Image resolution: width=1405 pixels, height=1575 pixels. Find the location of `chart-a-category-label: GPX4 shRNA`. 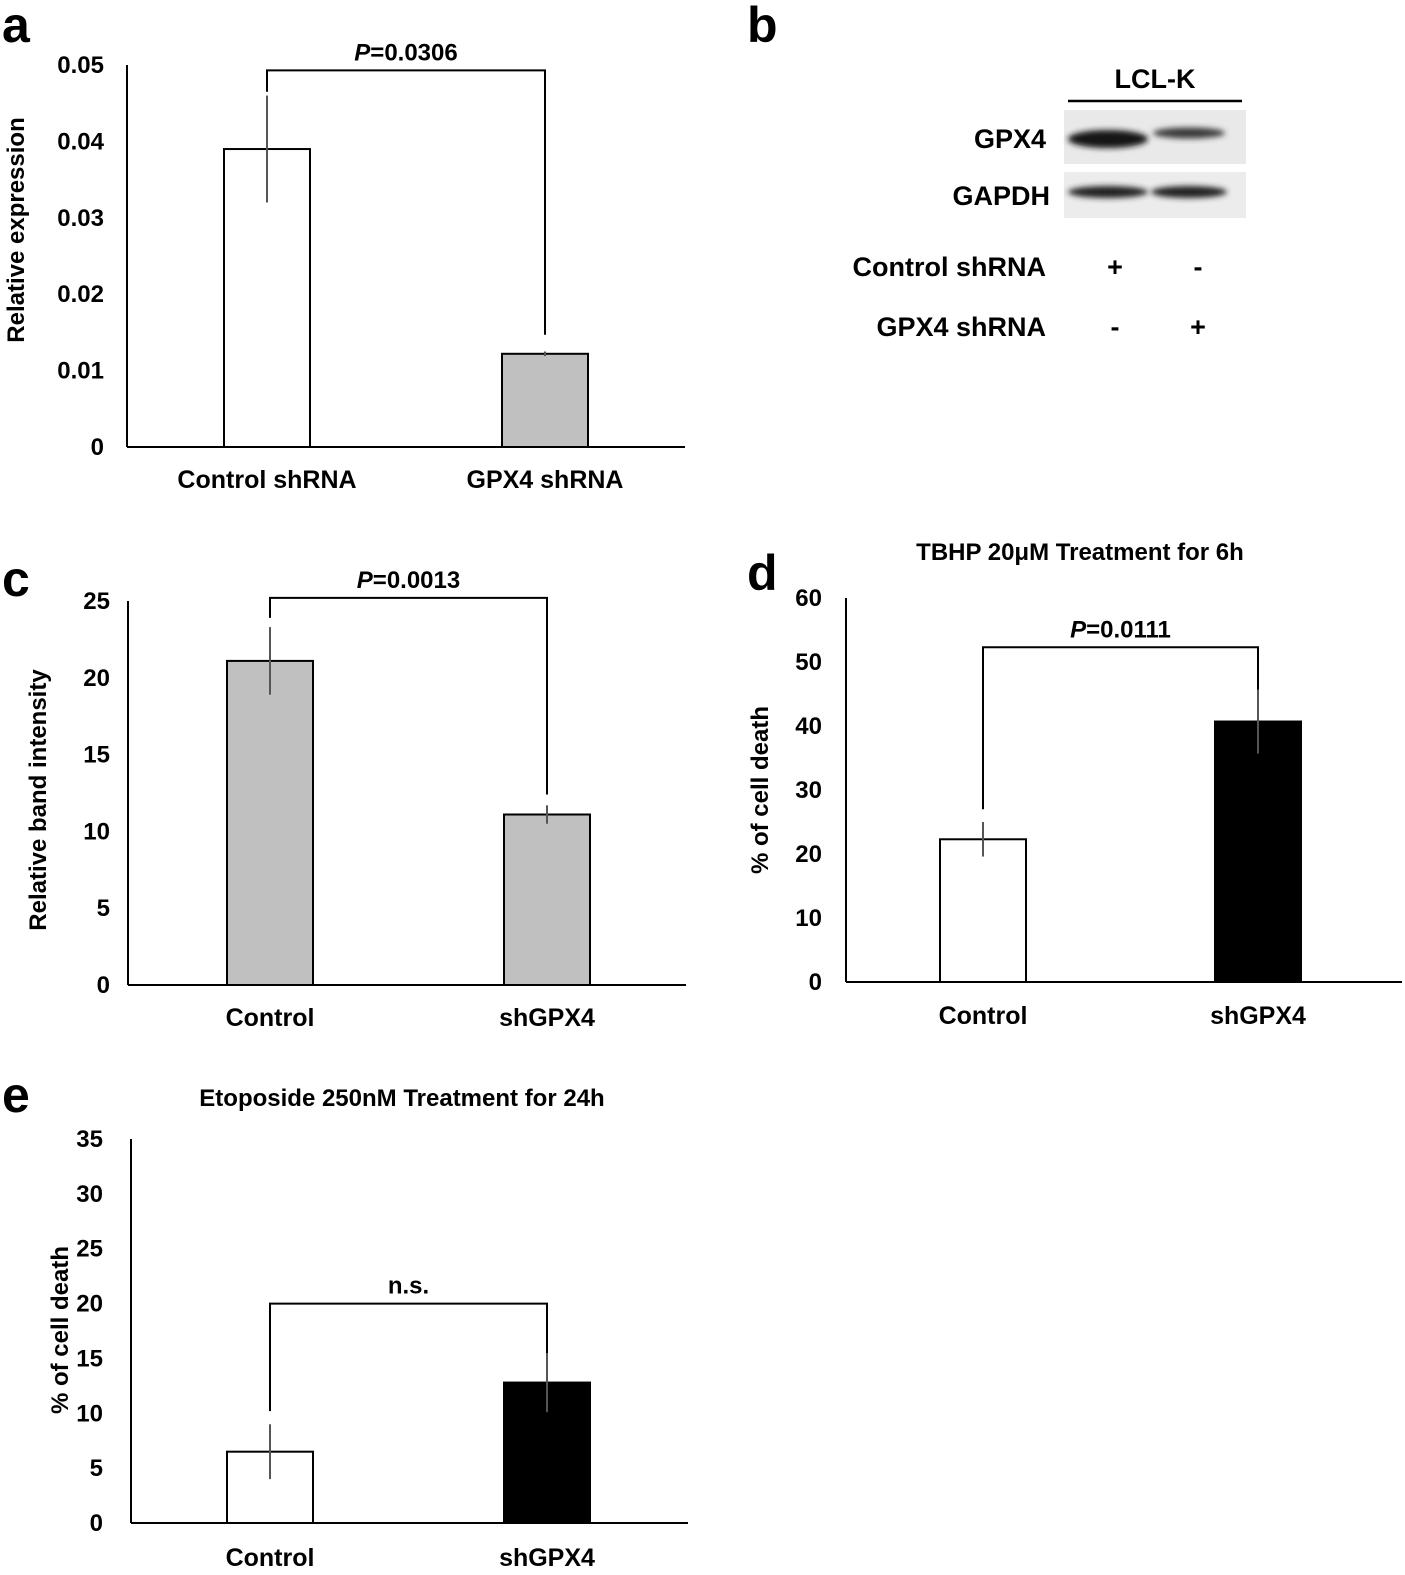

chart-a-category-label: GPX4 shRNA is located at coordinates (545, 480).